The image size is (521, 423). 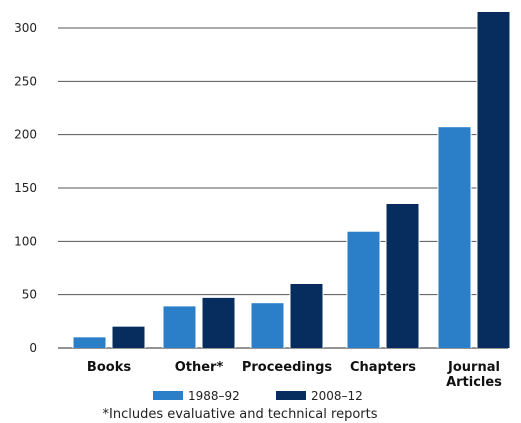 What do you see at coordinates (287, 367) in the screenshot?
I see `category-label: Proceedings` at bounding box center [287, 367].